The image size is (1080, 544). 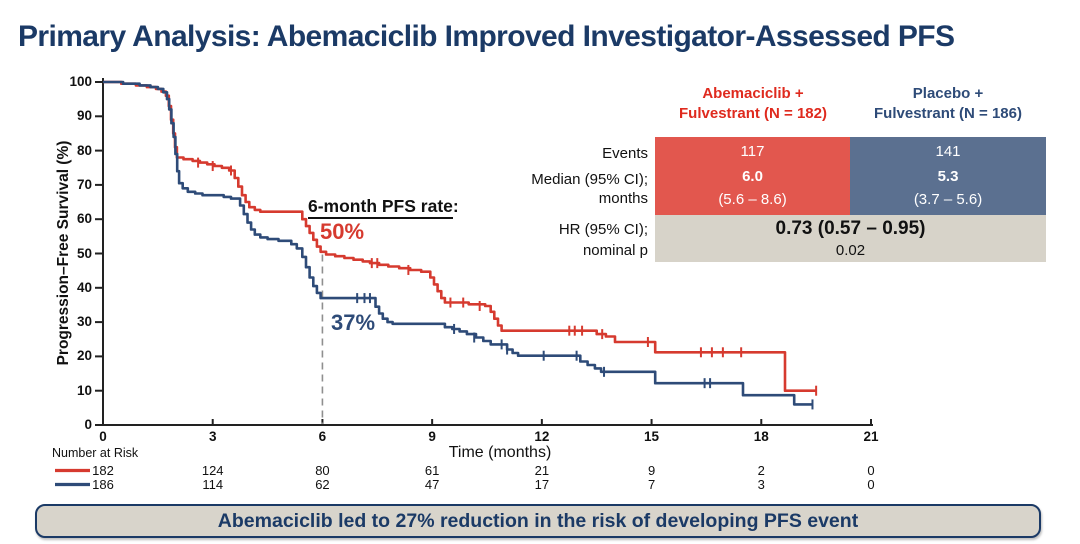 I want to click on y-tick-label-70: 70, so click(x=84, y=184).